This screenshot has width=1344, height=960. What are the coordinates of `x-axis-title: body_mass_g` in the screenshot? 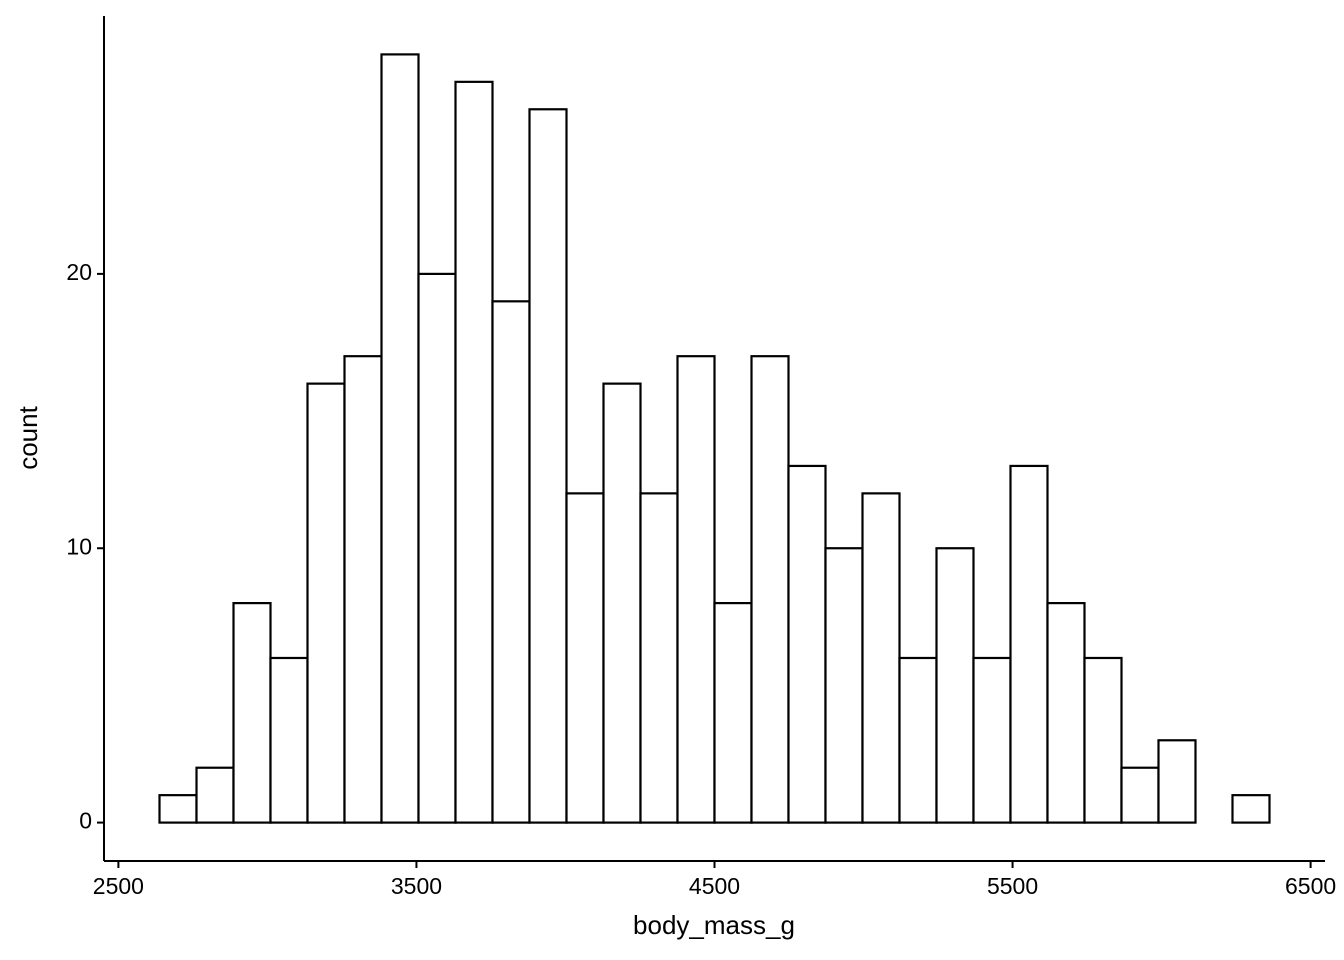 It's located at (714, 925).